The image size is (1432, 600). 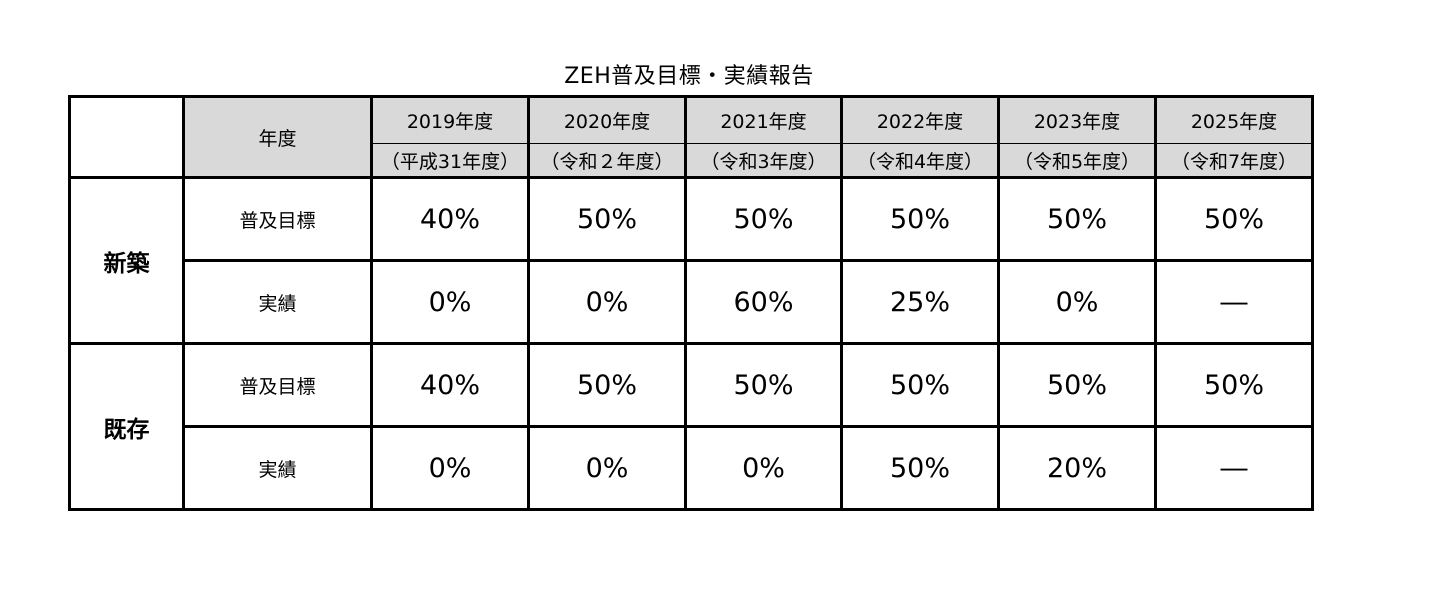 What do you see at coordinates (607, 161) in the screenshot?
I see `era-header: （令和２年度）` at bounding box center [607, 161].